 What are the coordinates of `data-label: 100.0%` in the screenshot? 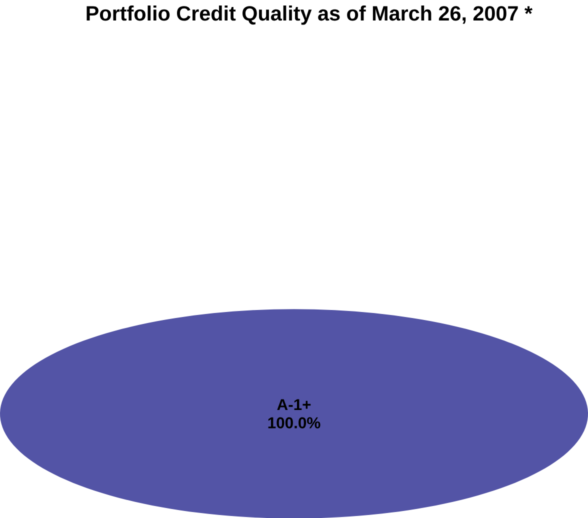 It's located at (294, 422).